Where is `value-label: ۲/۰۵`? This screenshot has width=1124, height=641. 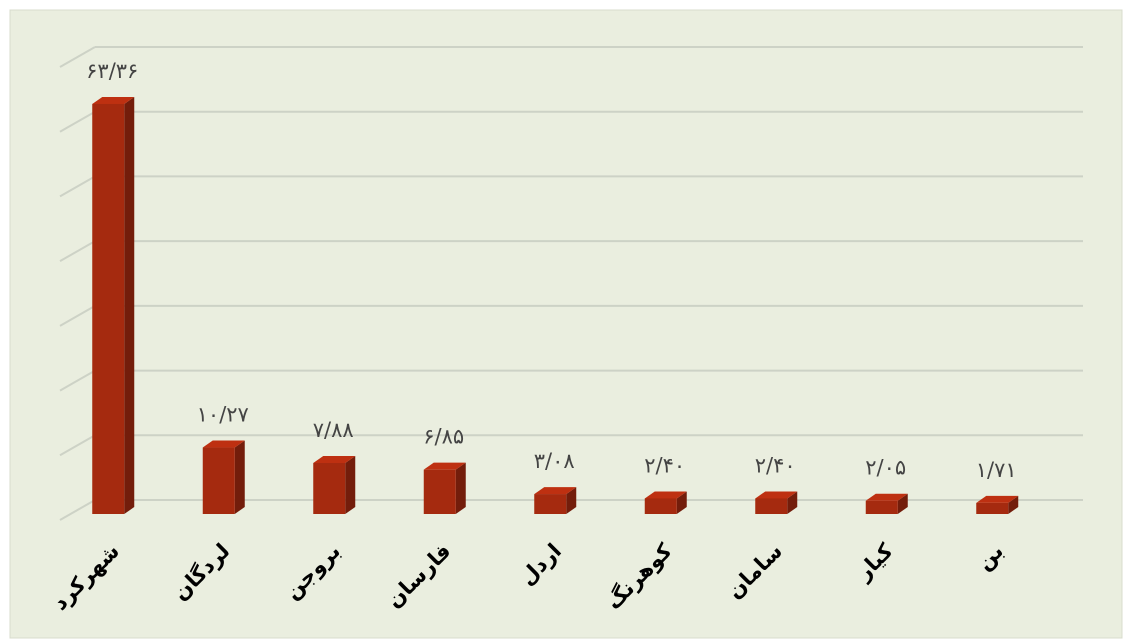
value-label: ۲/۰۵ is located at coordinates (885, 468).